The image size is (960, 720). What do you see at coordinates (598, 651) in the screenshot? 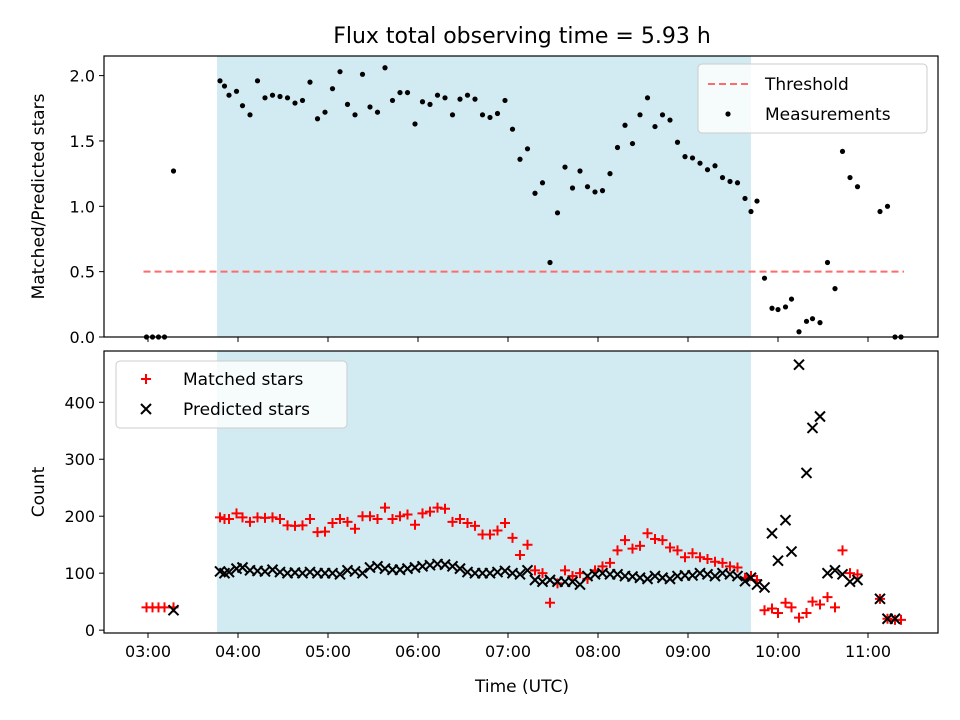
I see `x-tick-label: 08:00` at bounding box center [598, 651].